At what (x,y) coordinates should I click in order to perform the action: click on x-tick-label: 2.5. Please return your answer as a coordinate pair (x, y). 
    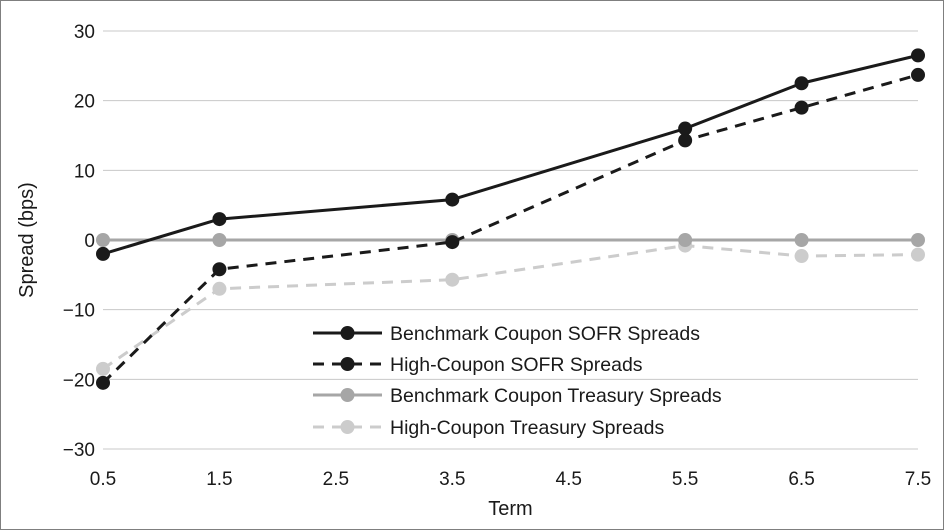
    Looking at the image, I should click on (336, 479).